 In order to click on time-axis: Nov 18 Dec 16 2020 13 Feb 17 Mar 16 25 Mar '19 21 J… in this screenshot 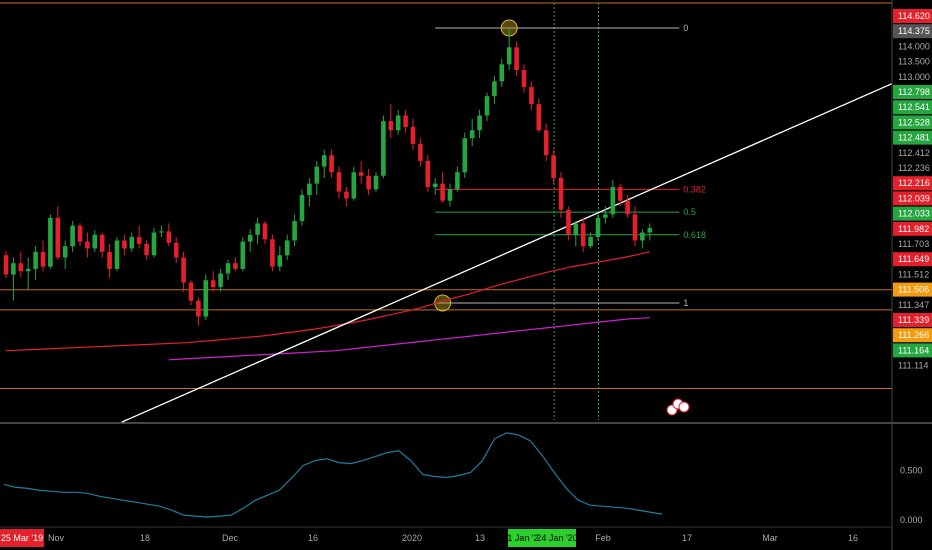, I will do `click(429, 538)`.